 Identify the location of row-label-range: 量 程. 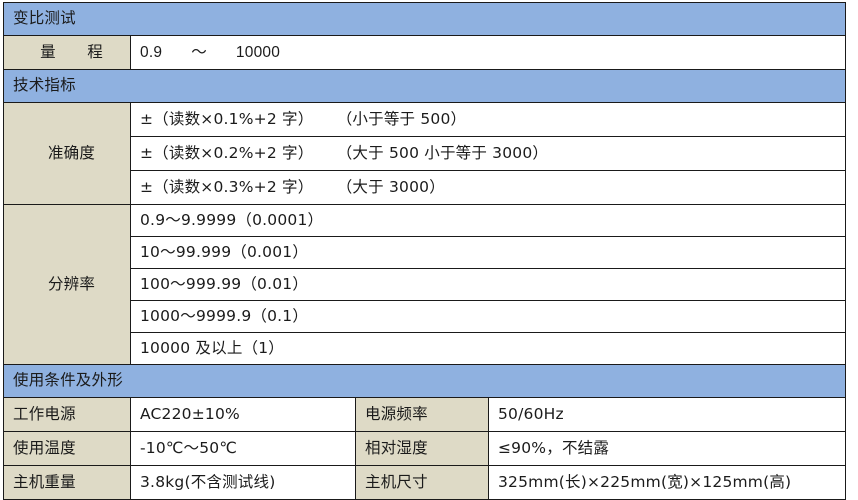
(67, 52).